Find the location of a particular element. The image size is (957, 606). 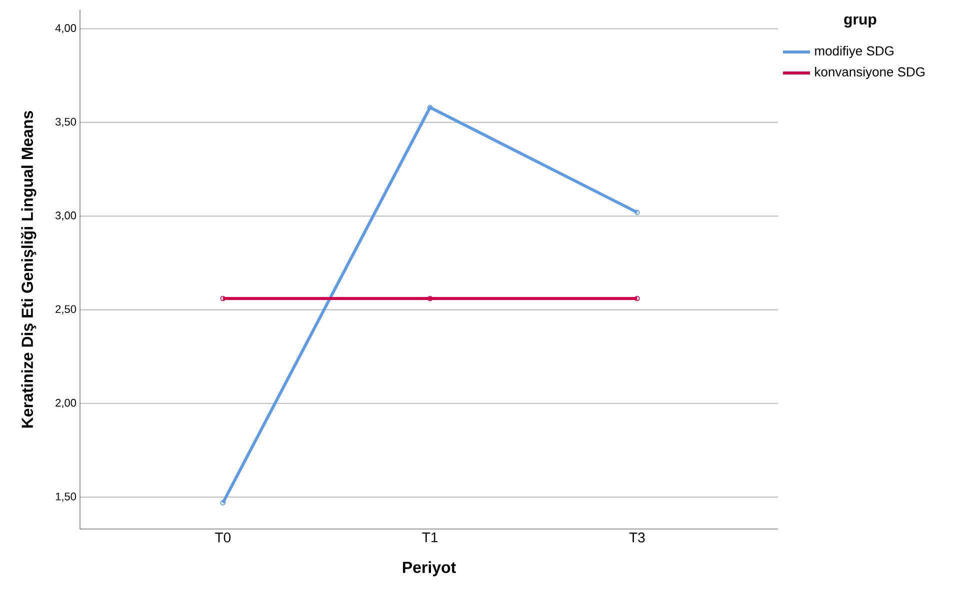

y-tick-label: 2,00 is located at coordinates (66, 403).